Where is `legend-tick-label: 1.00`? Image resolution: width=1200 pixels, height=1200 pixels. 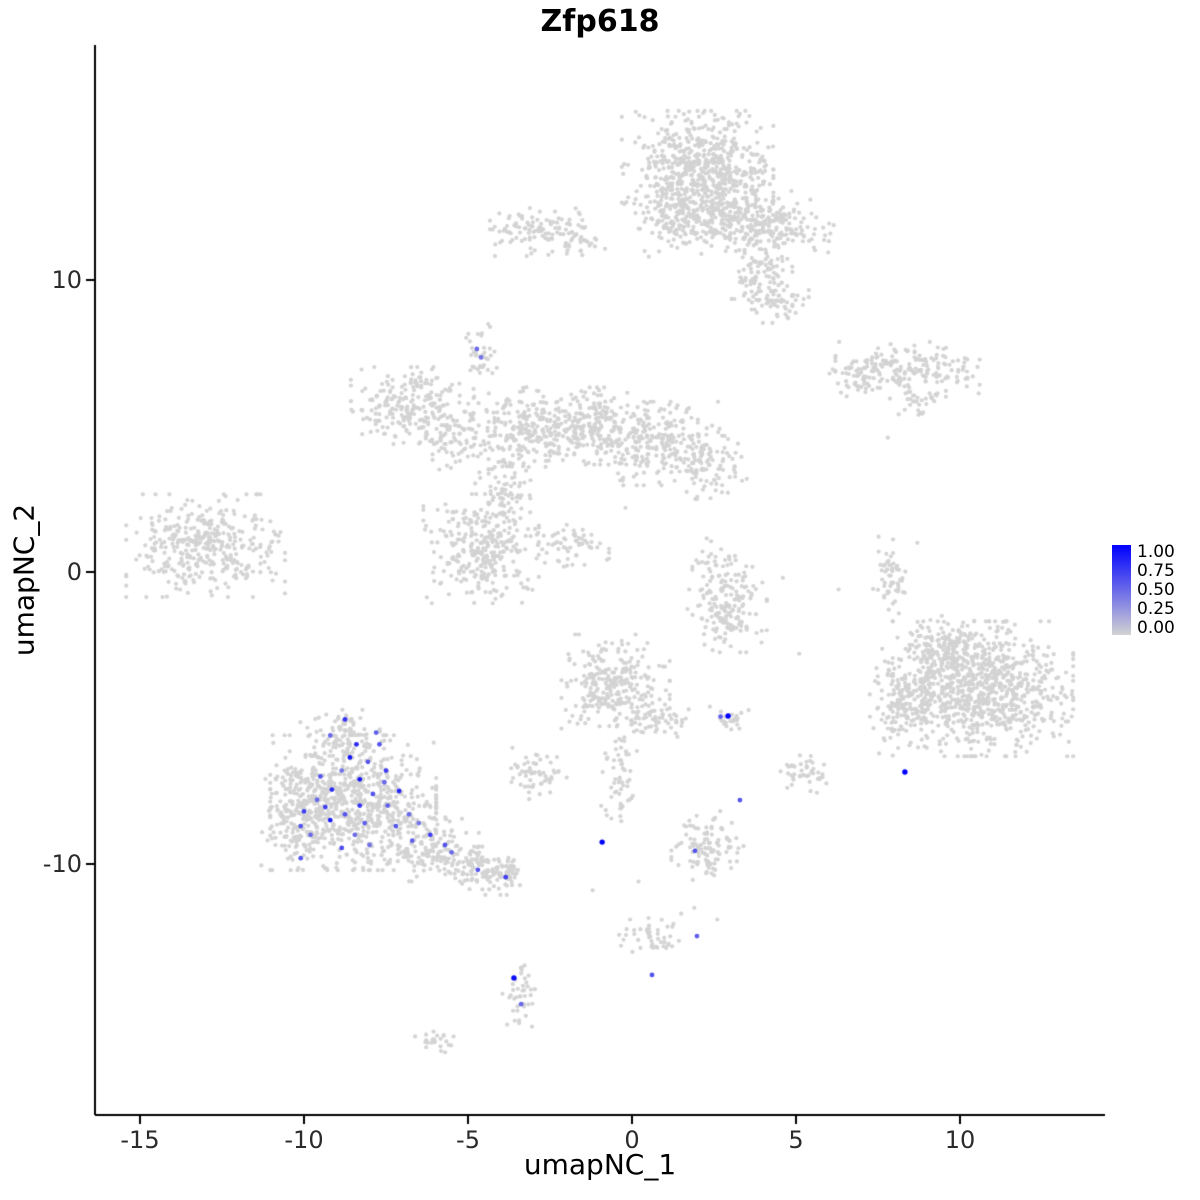
legend-tick-label: 1.00 is located at coordinates (1156, 552).